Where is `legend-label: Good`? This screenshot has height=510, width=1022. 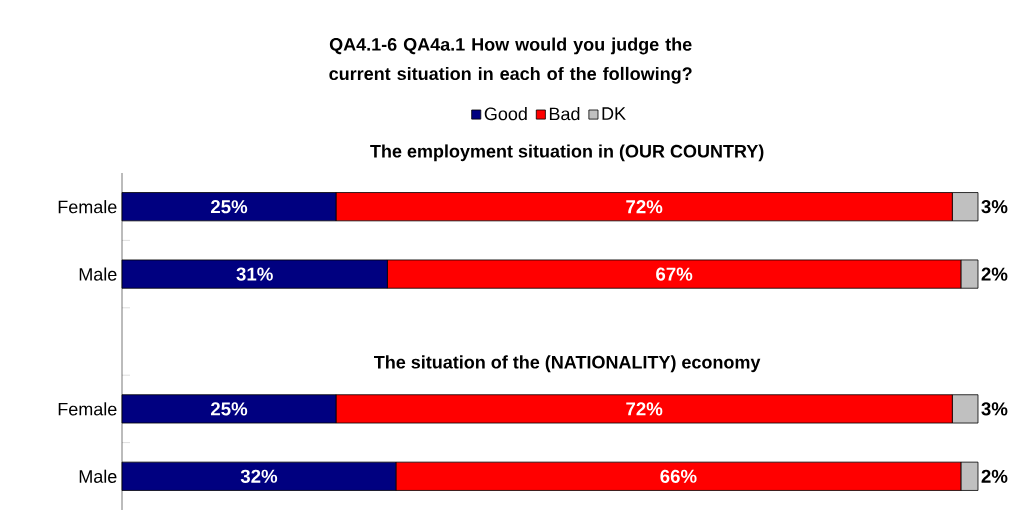 legend-label: Good is located at coordinates (505, 114).